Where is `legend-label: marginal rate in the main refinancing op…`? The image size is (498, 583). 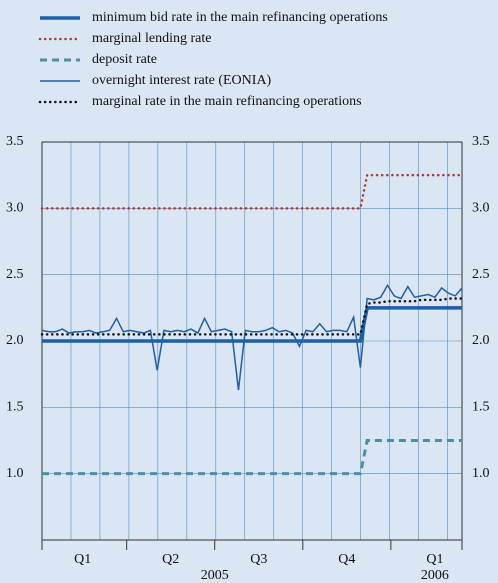 legend-label: marginal rate in the main refinancing op… is located at coordinates (227, 101).